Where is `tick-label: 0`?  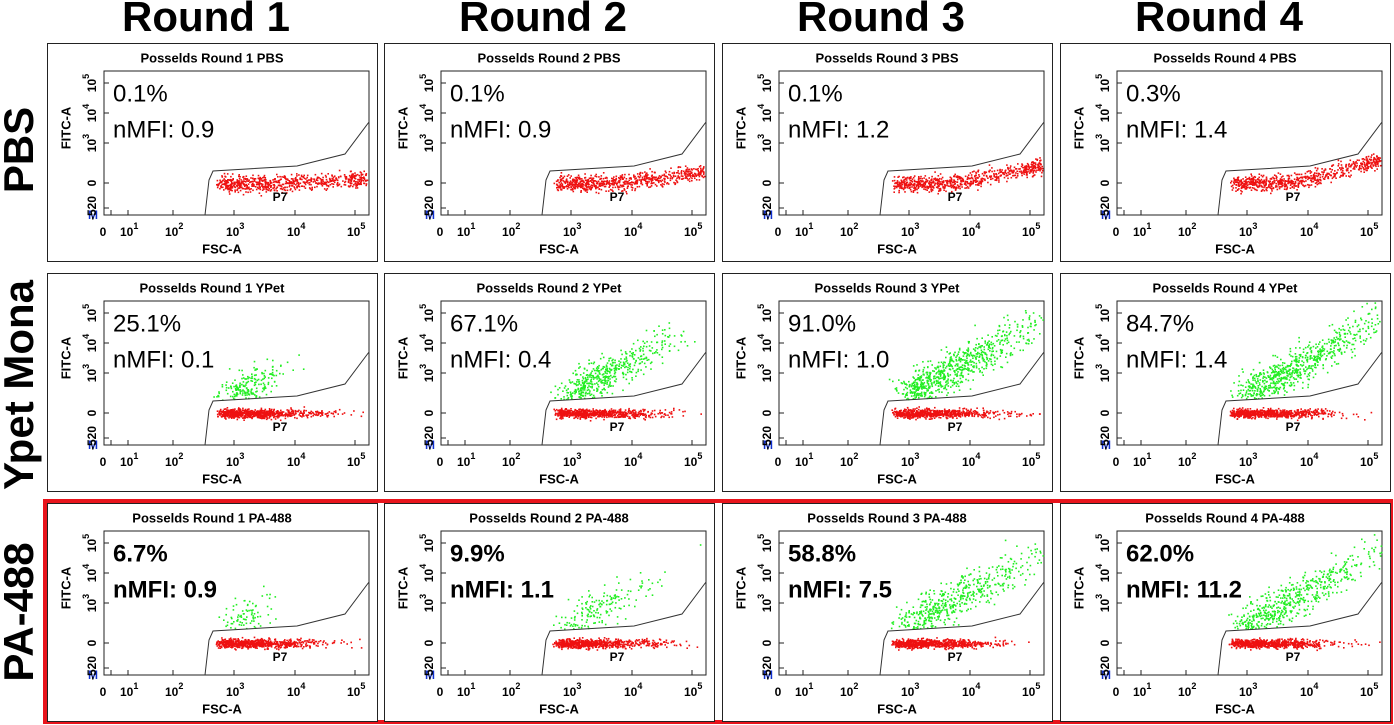
tick-label: 0 is located at coordinates (92, 412).